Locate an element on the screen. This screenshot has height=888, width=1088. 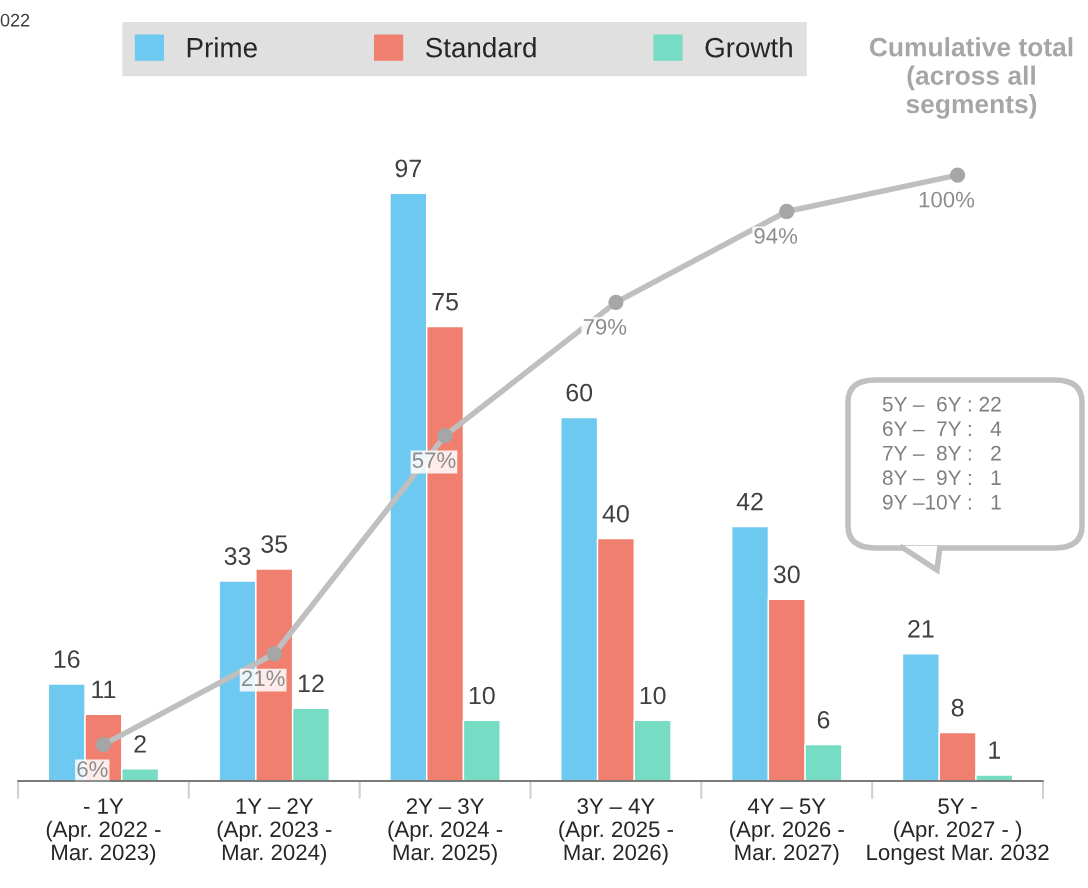
text: Cumulative total (across all segments) is located at coordinates (971, 78).